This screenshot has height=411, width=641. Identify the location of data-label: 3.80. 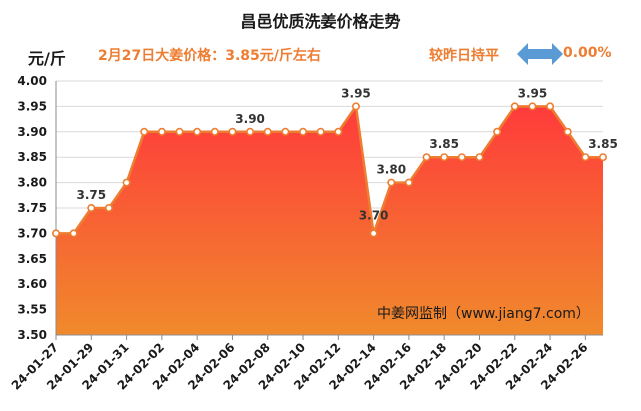
(391, 170).